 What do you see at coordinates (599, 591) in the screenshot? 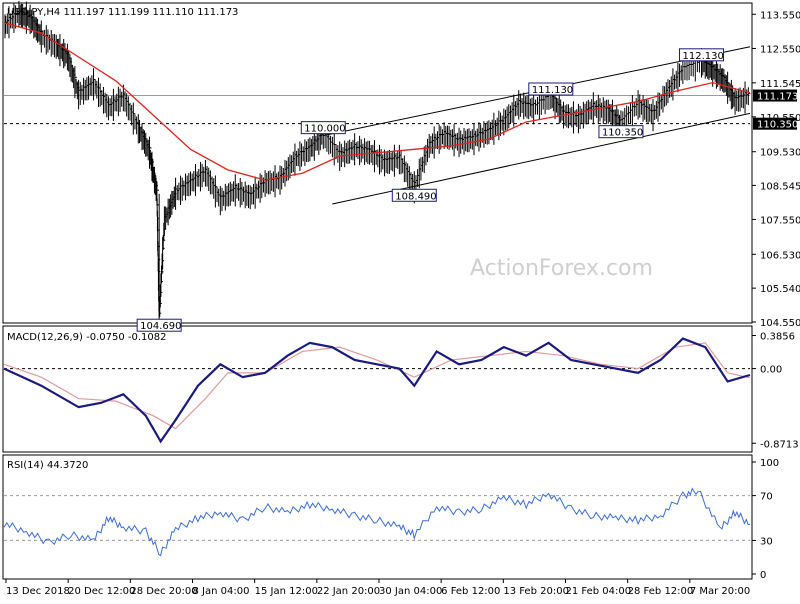
I see `x-tick-label: 21 Feb 04:00` at bounding box center [599, 591].